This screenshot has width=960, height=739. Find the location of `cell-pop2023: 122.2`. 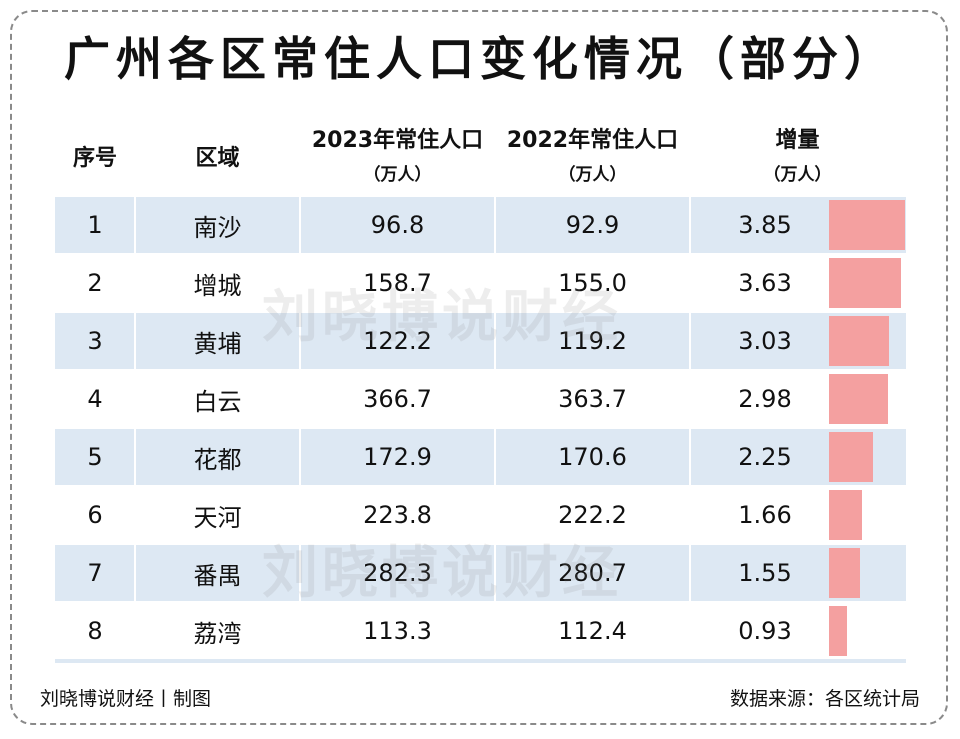

cell-pop2023: 122.2 is located at coordinates (397, 341).